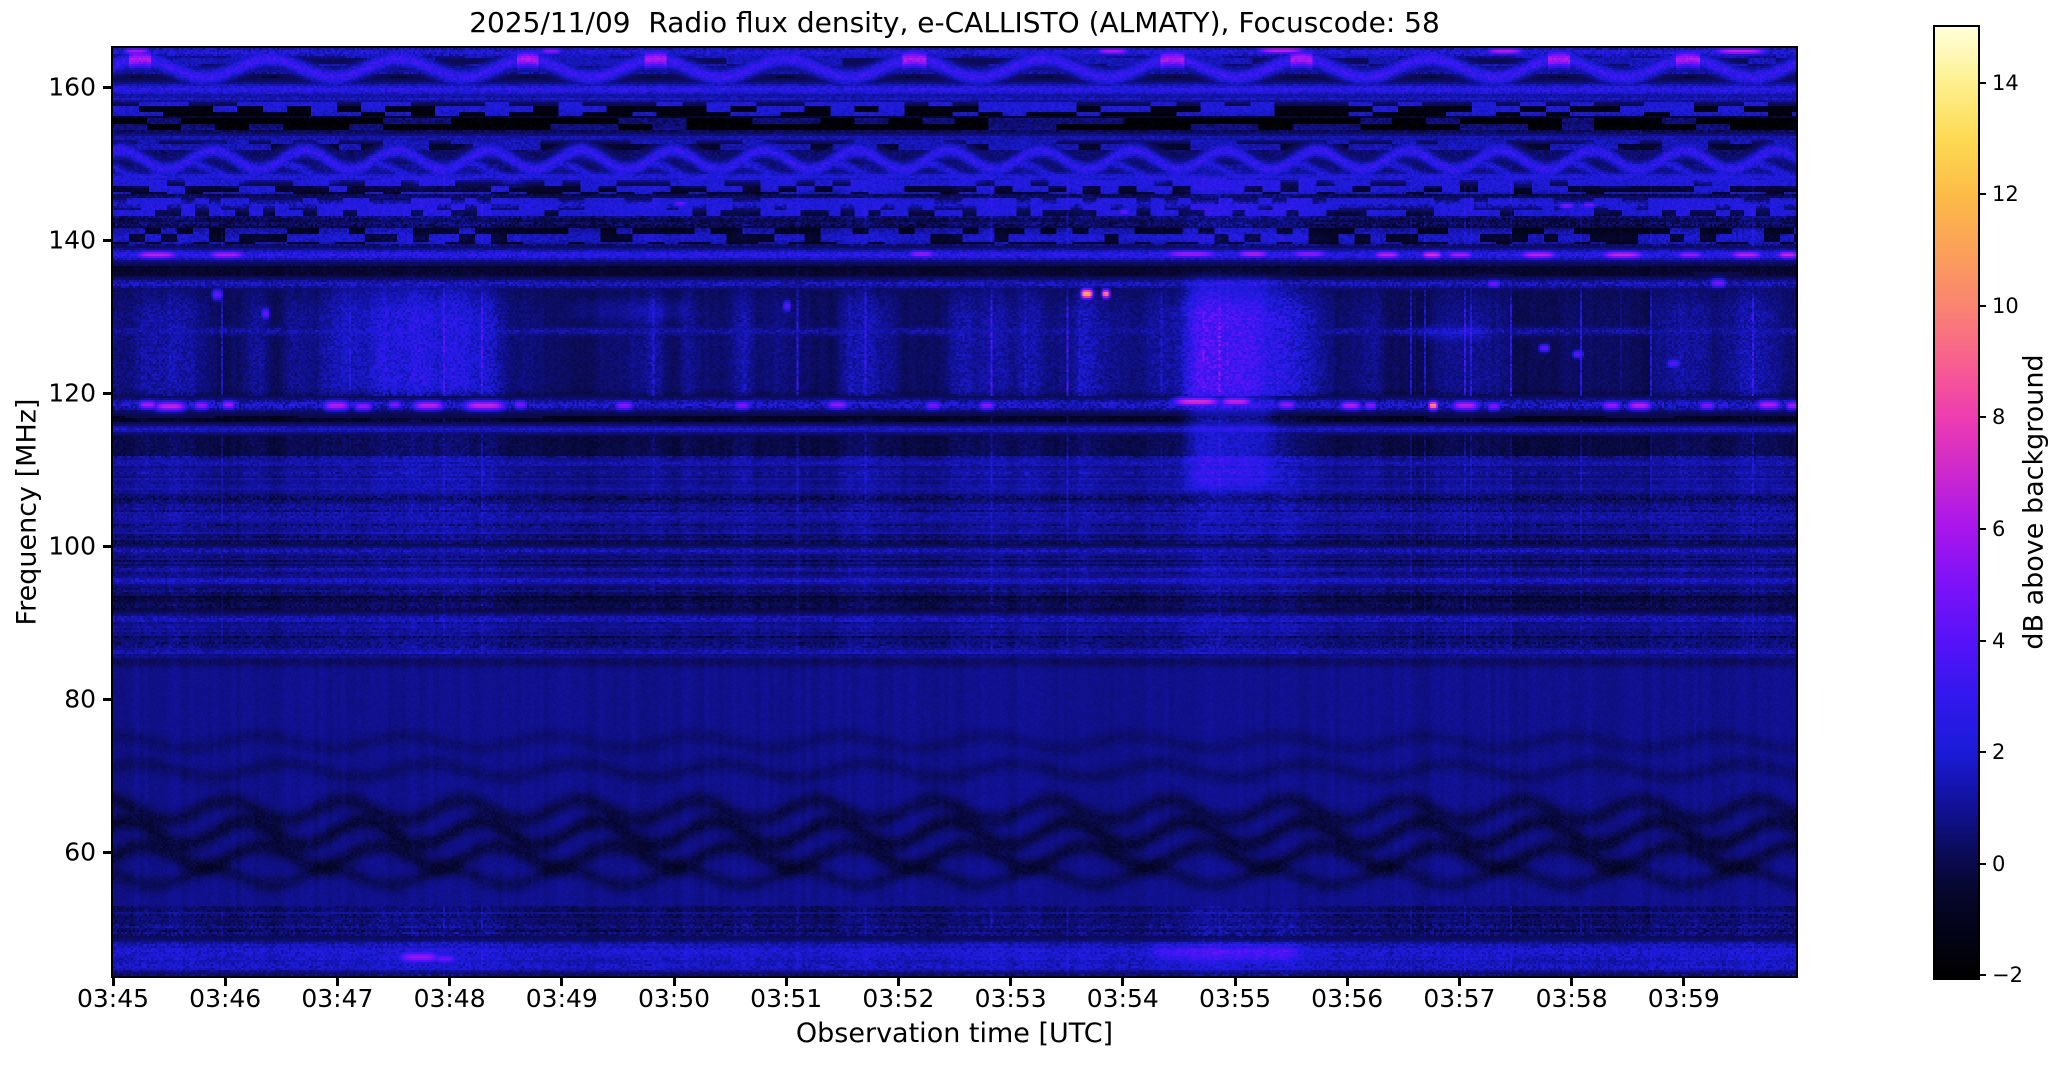 This screenshot has width=2066, height=1067. What do you see at coordinates (72, 393) in the screenshot?
I see `y-tick-label: 120` at bounding box center [72, 393].